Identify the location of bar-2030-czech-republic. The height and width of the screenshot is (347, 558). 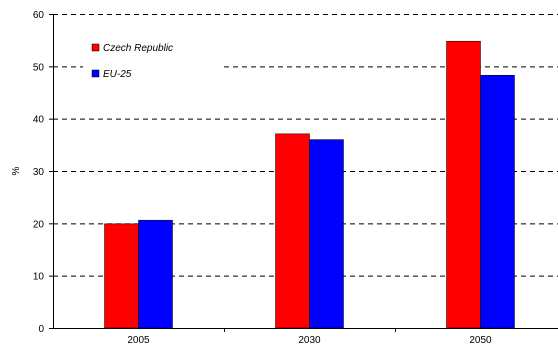
(292, 231).